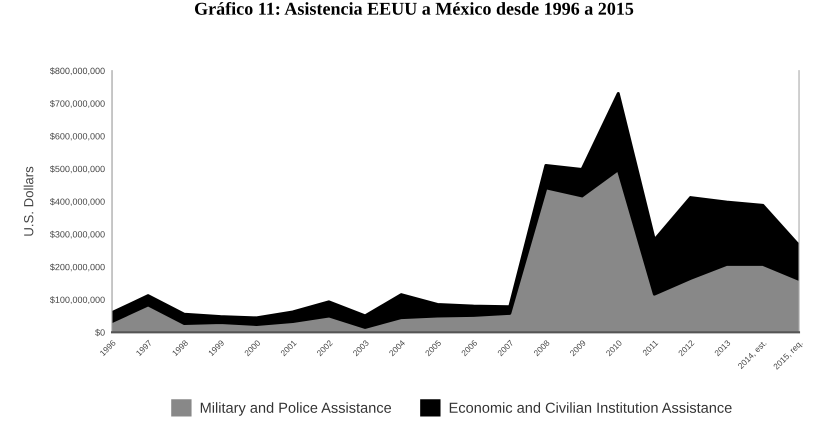  Describe the element at coordinates (29, 201) in the screenshot. I see `y-axis-title: U.S. Dollars` at that location.